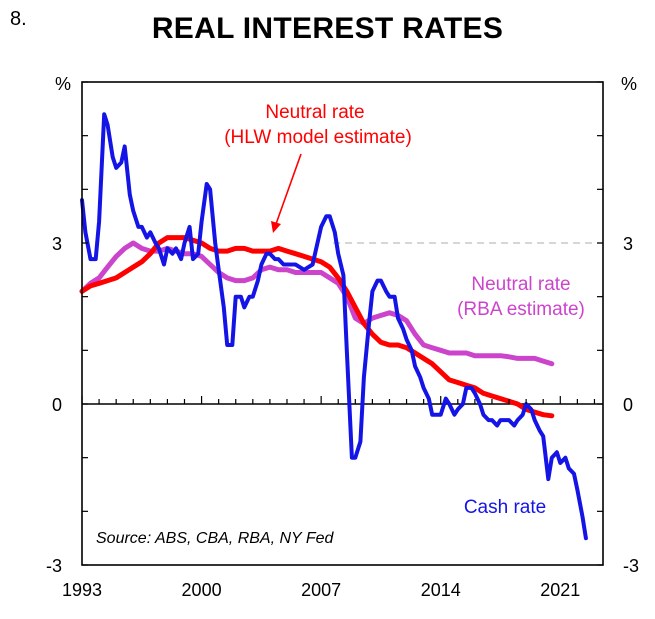  Describe the element at coordinates (286, 193) in the screenshot. I see `hlw-arrow` at that location.